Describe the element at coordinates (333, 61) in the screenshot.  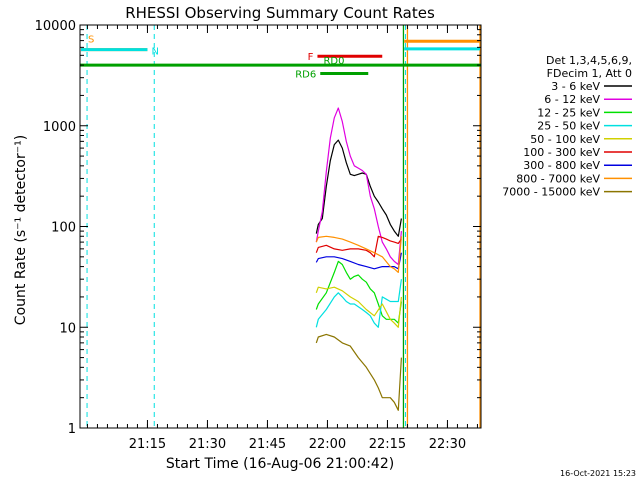
I see `bar-label-RD0: RD0` at that location.